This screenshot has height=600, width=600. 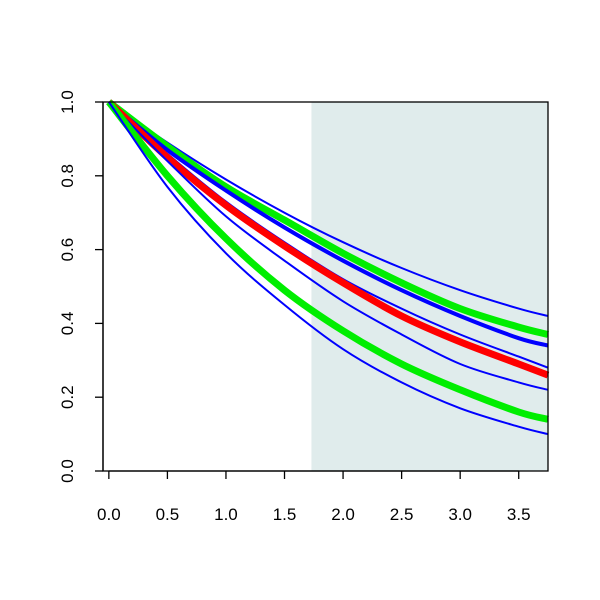 What do you see at coordinates (81, 286) in the screenshot?
I see `y-axis: 0.0 0.2 0.4 0.6 0.8 1.0` at bounding box center [81, 286].